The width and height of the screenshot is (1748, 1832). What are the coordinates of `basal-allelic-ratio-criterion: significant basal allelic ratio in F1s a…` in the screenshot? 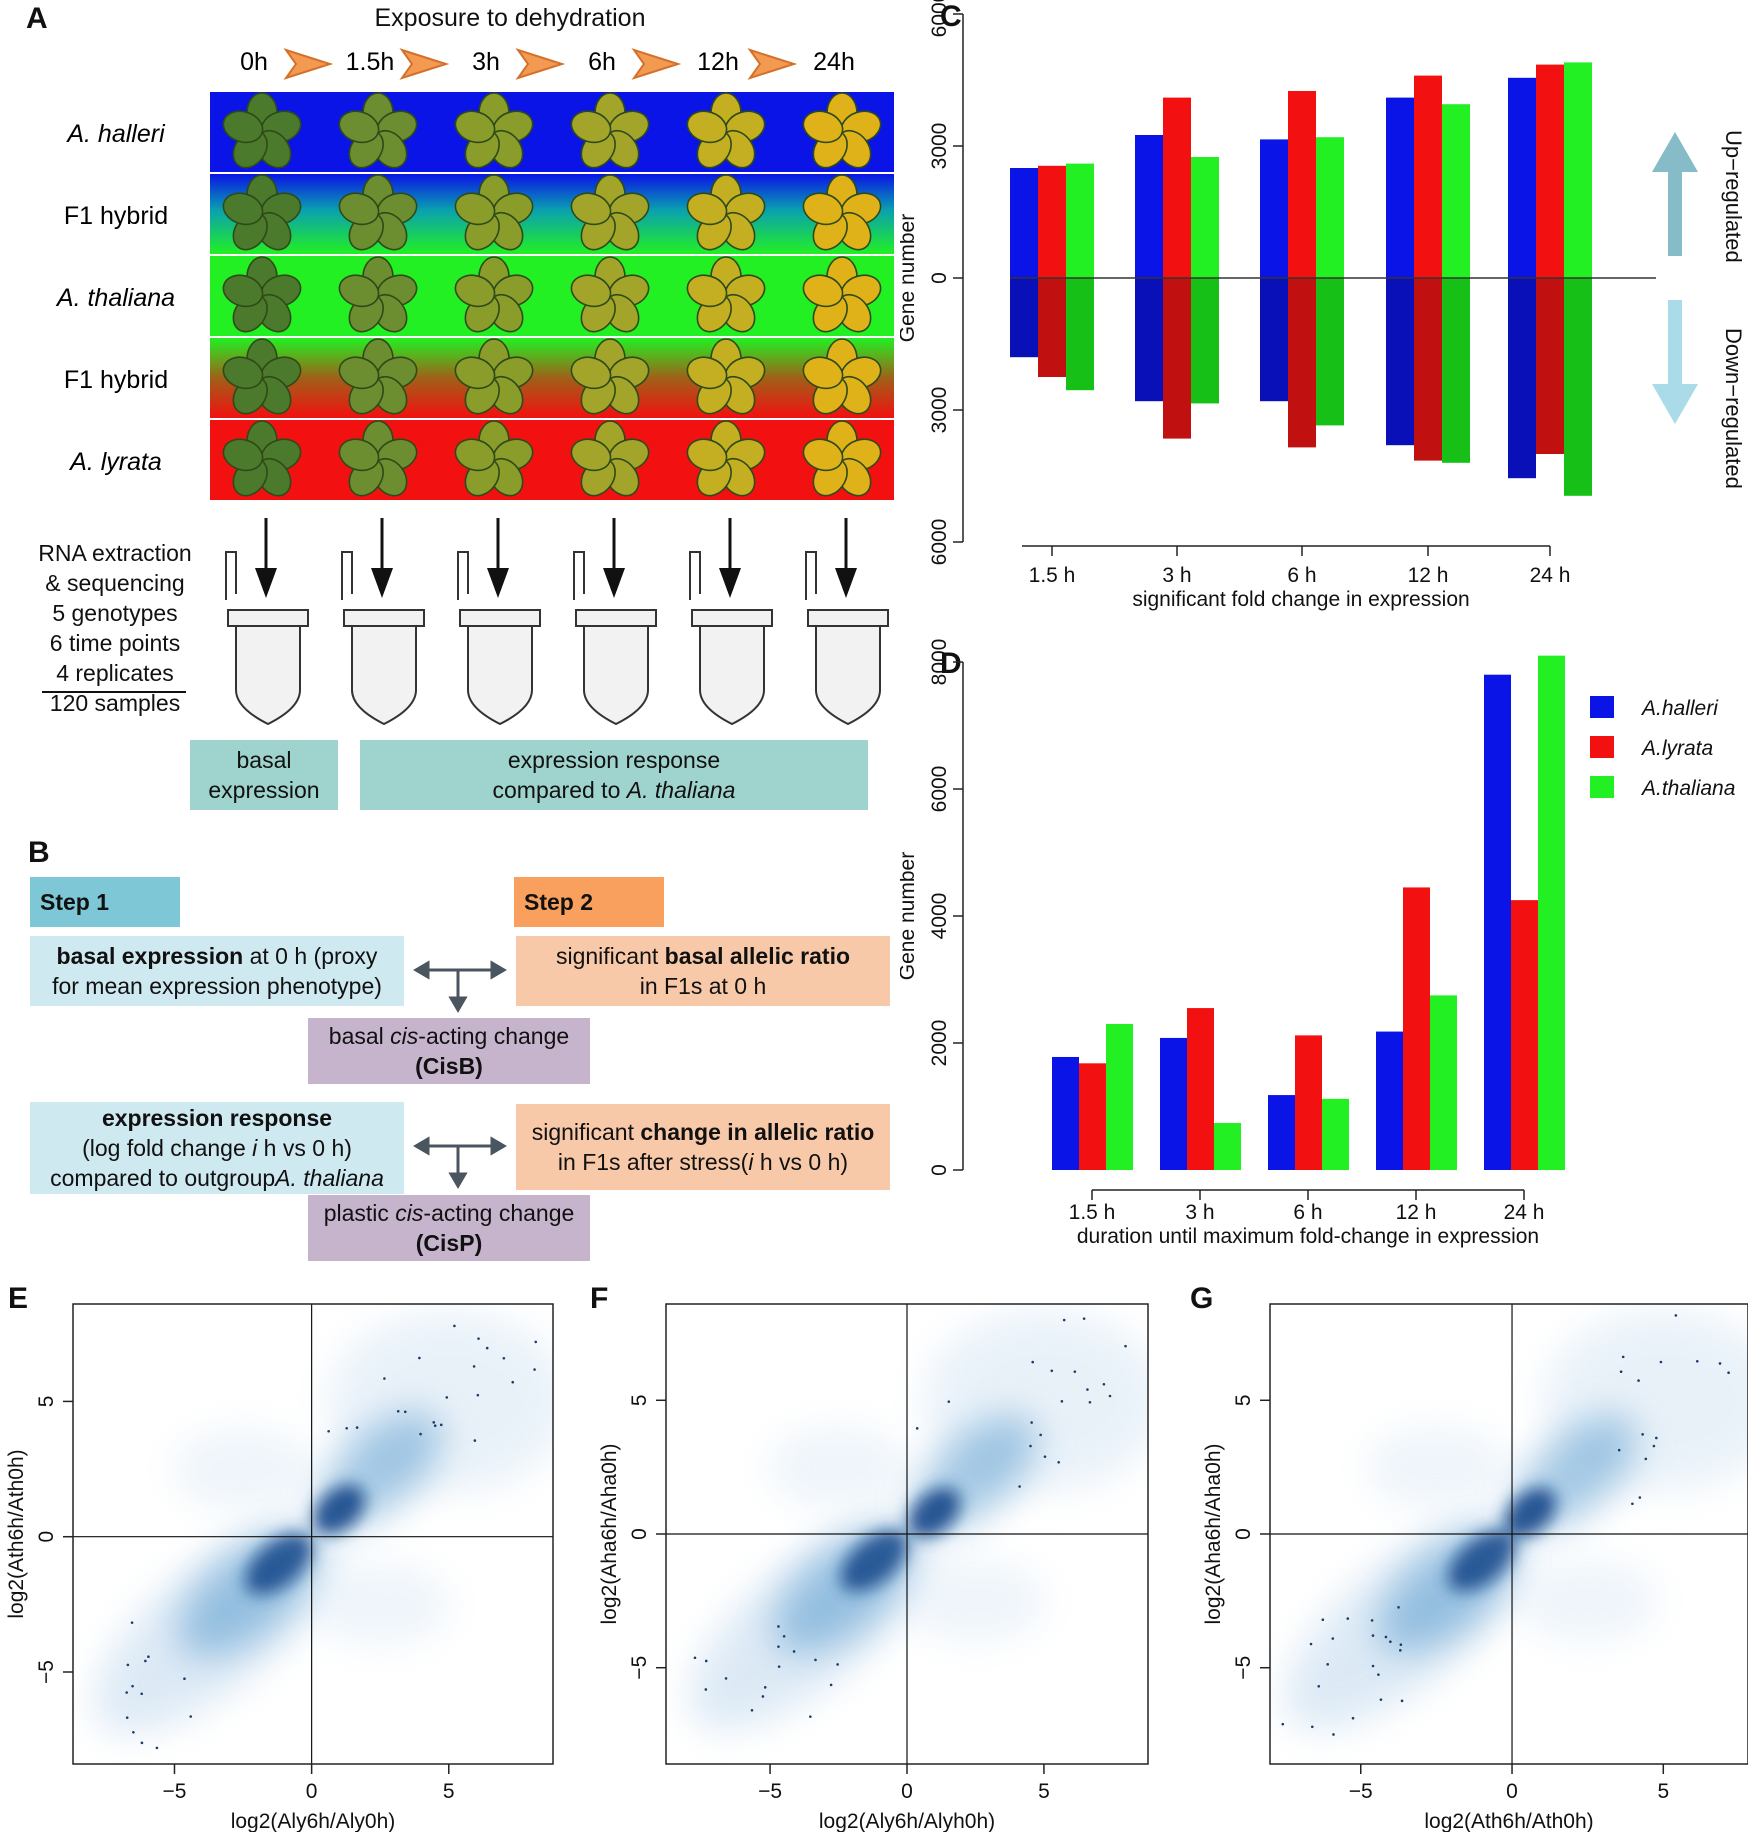 It's located at (703, 971).